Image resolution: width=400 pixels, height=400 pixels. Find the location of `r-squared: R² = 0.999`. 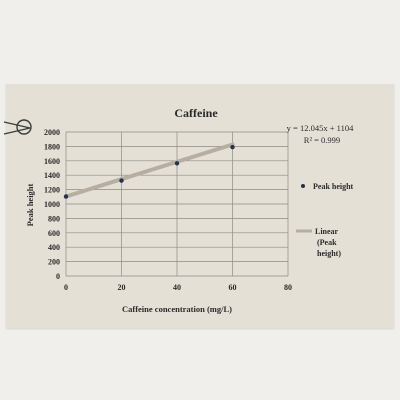

r-squared: R² = 0.999 is located at coordinates (322, 140).